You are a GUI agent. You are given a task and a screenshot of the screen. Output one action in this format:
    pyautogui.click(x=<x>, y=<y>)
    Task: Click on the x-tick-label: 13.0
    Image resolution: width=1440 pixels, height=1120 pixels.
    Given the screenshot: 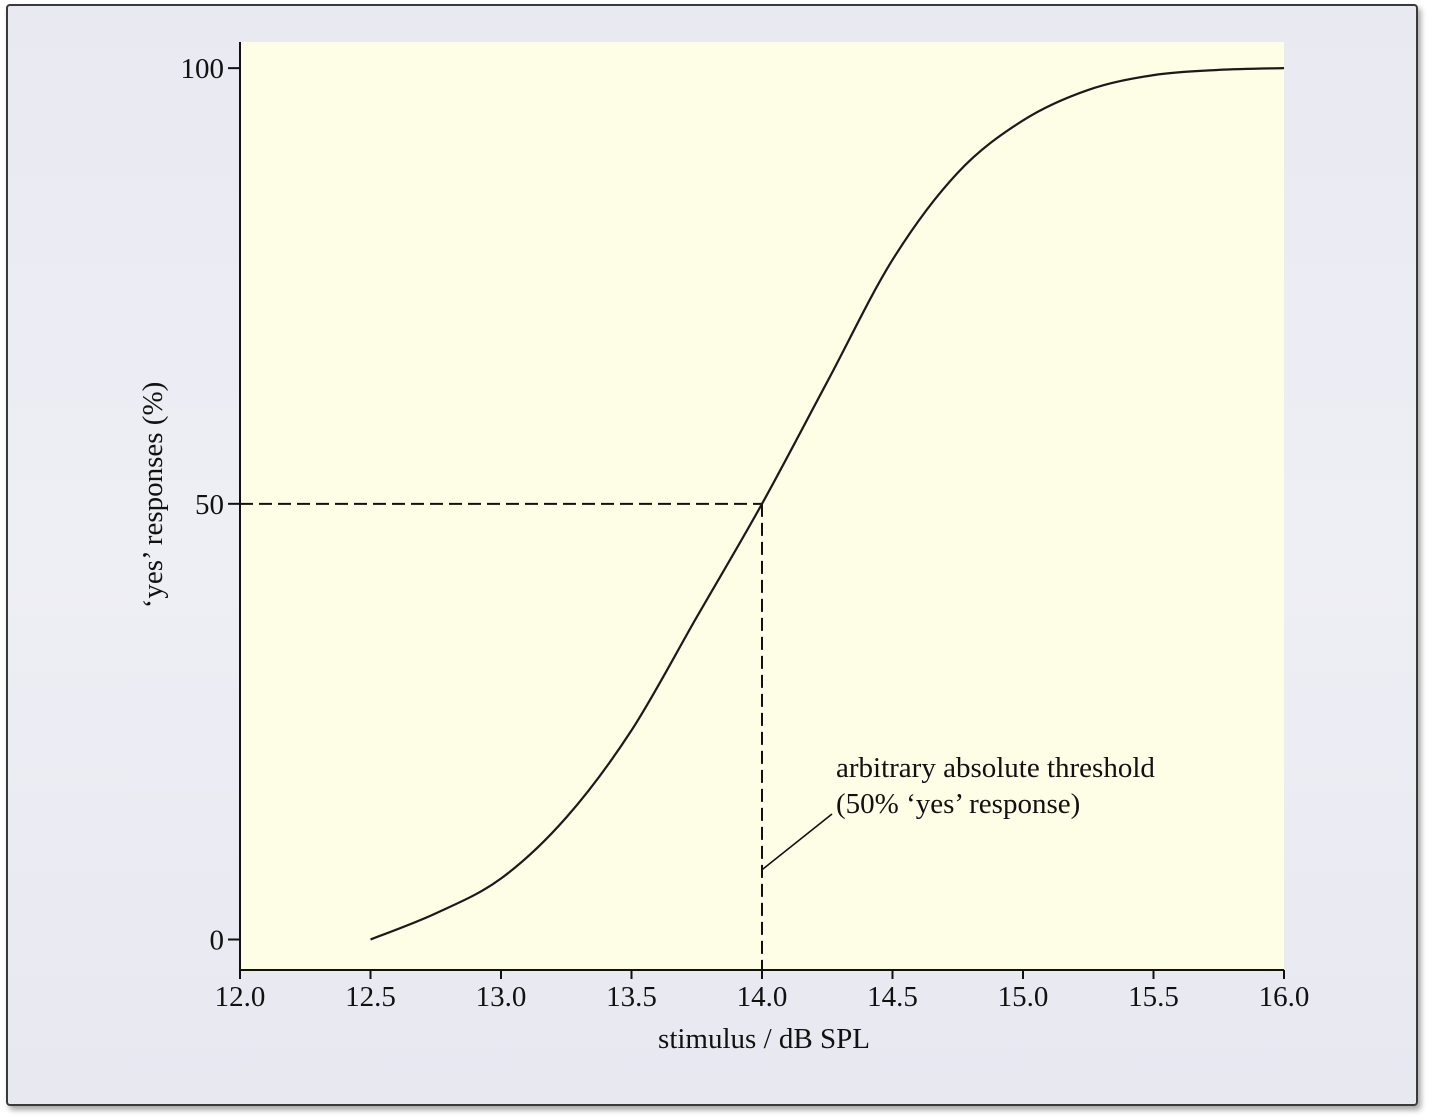 What is the action you would take?
    pyautogui.click(x=501, y=997)
    